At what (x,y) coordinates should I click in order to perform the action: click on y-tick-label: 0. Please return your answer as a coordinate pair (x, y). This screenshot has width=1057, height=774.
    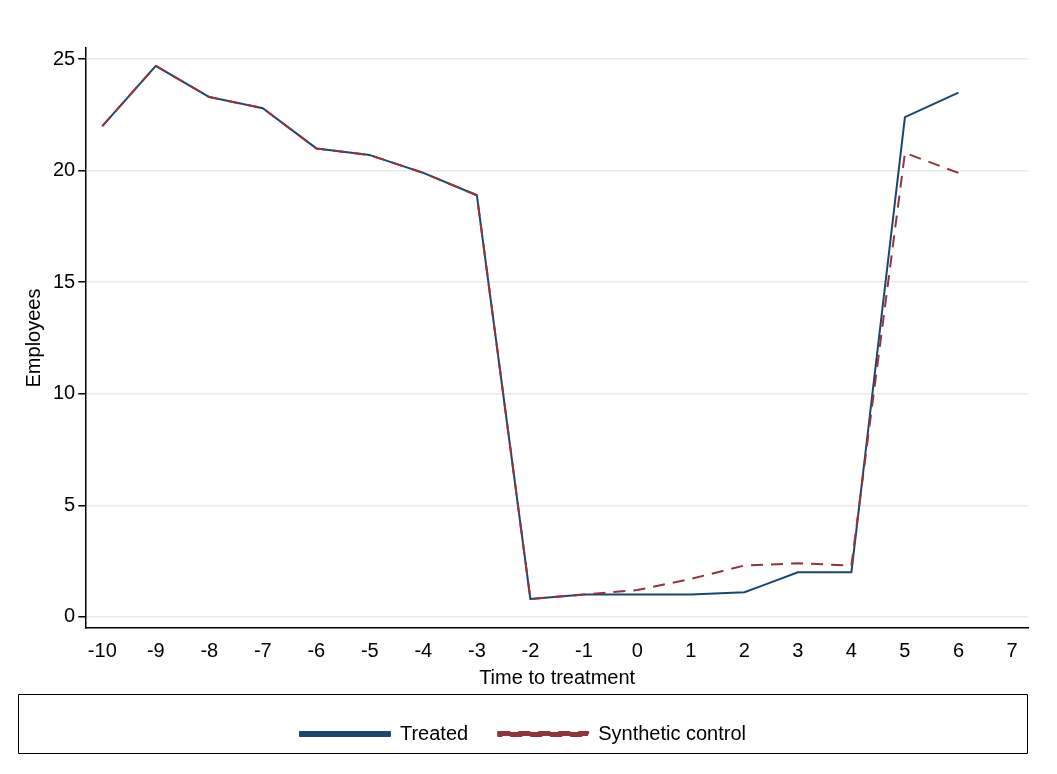
    Looking at the image, I should click on (70, 615).